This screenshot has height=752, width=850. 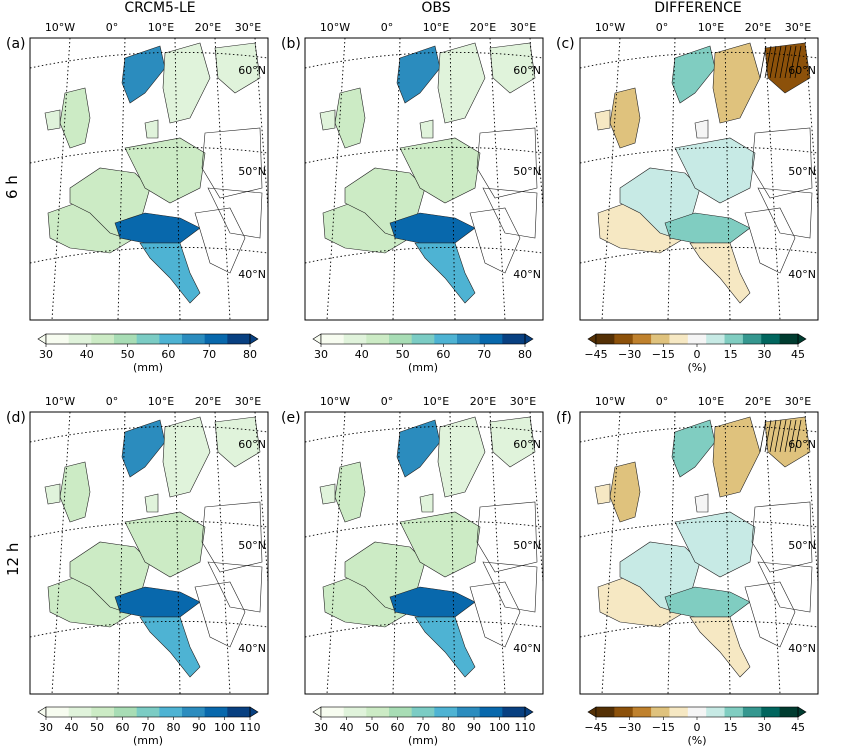 What do you see at coordinates (160, 8) in the screenshot?
I see `column-title-crcm5: CRCM5-LE` at bounding box center [160, 8].